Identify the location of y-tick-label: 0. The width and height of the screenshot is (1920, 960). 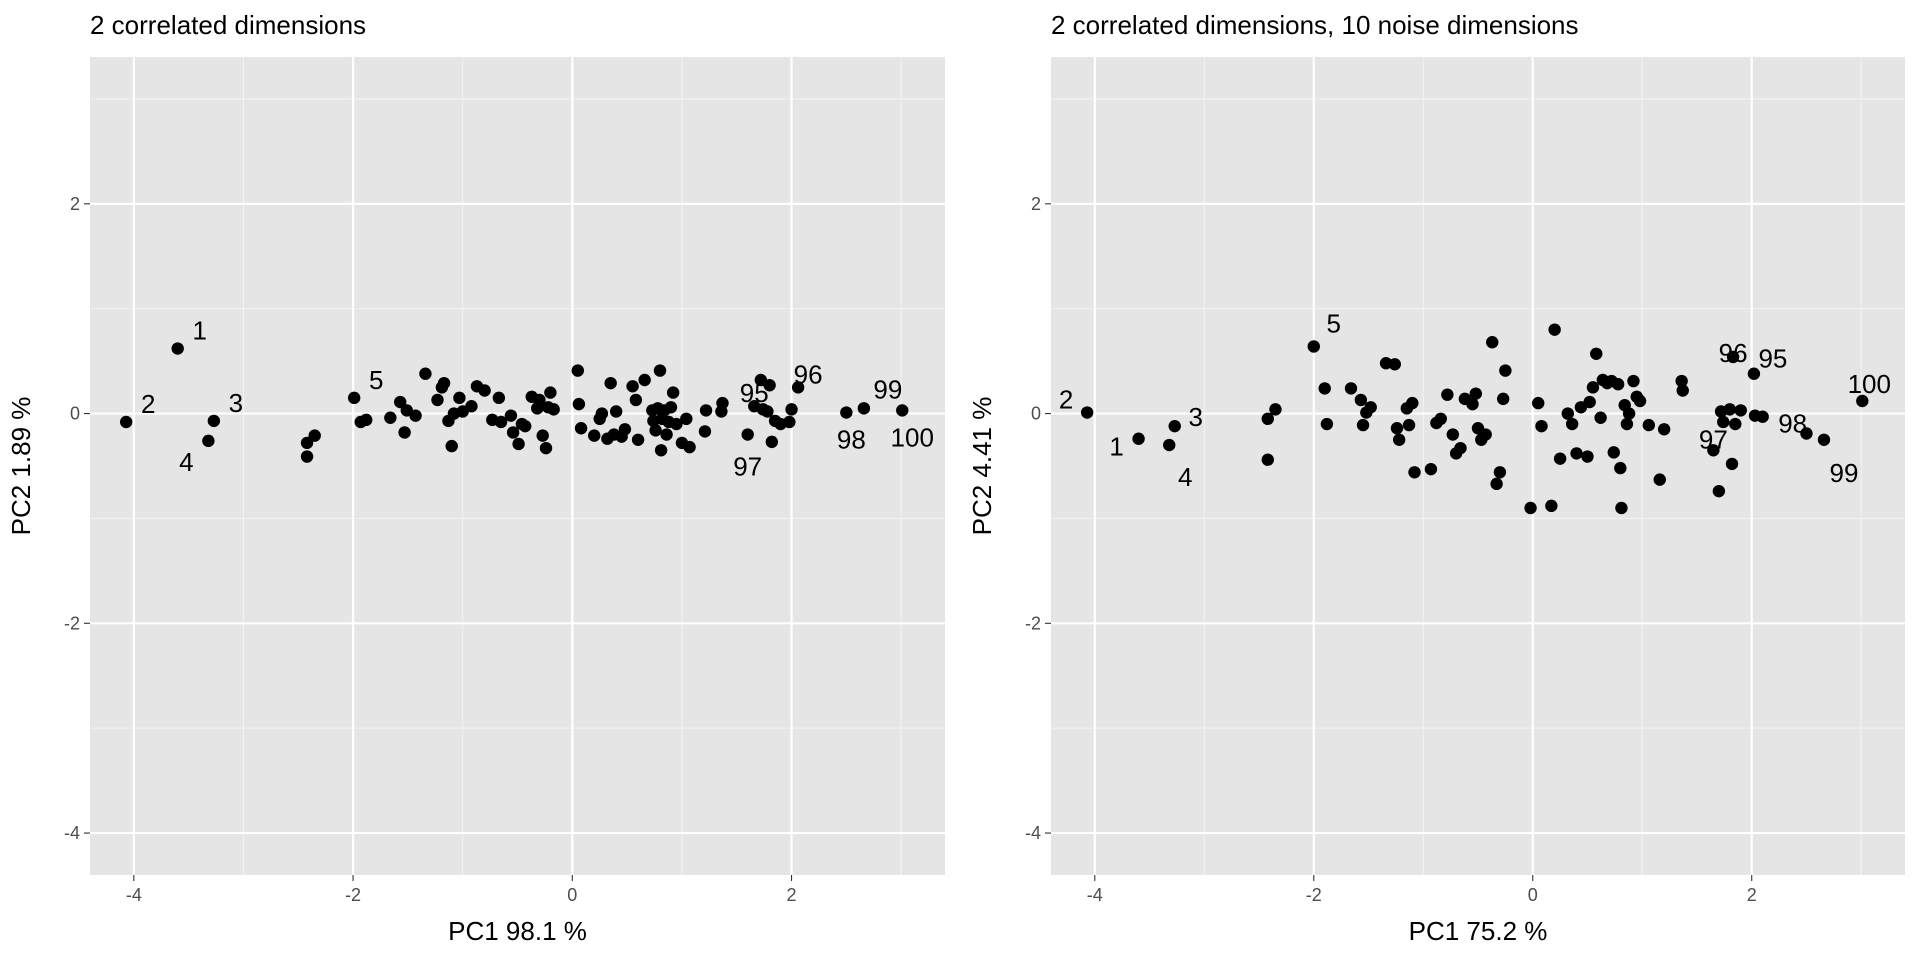
(75, 414).